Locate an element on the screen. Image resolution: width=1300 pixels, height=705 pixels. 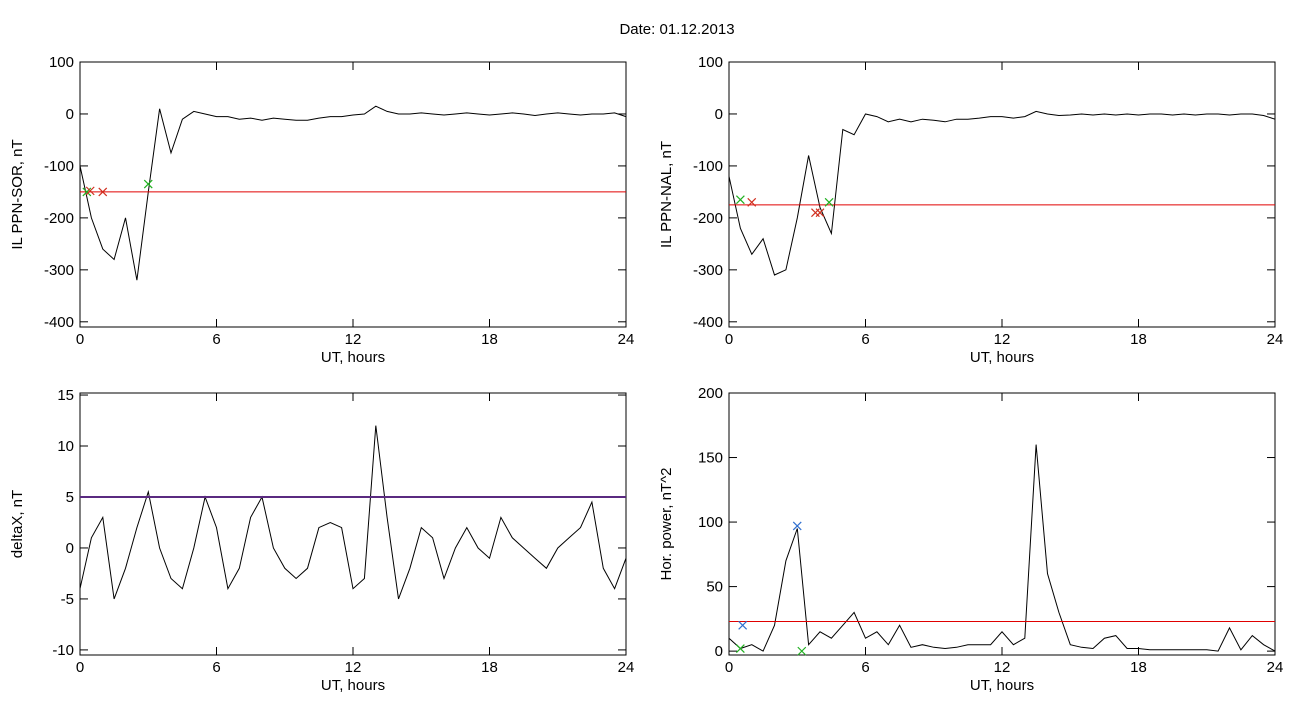
y-tick-label: -10 is located at coordinates (63, 650).